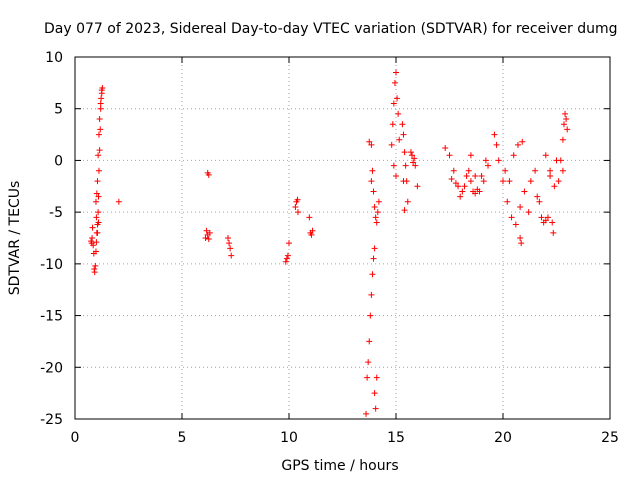 This screenshot has width=640, height=480. I want to click on y-tick-label: -20, so click(51, 368).